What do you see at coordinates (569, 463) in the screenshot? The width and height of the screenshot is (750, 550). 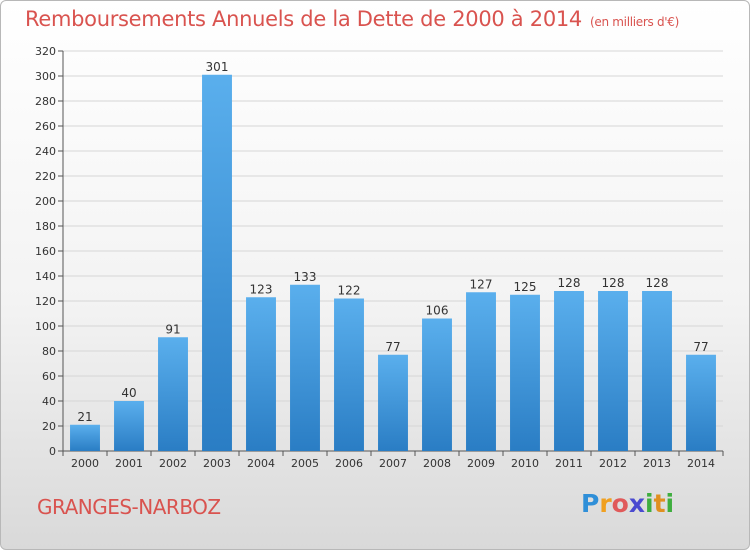 I see `x-tick-label: 2011` at bounding box center [569, 463].